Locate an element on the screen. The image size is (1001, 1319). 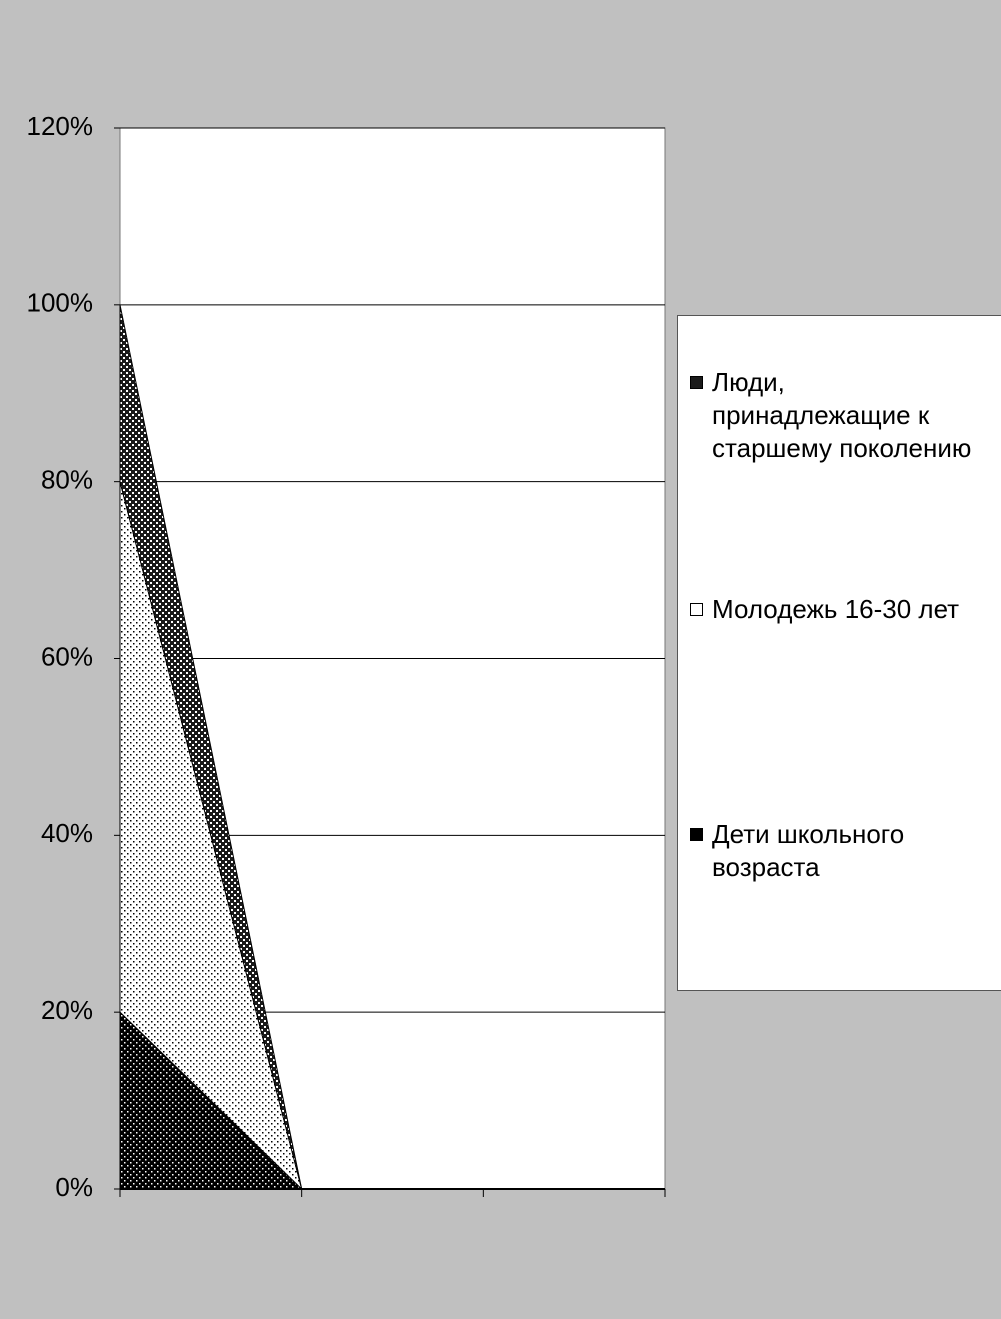
y-tick-label: 20% is located at coordinates (67, 1010).